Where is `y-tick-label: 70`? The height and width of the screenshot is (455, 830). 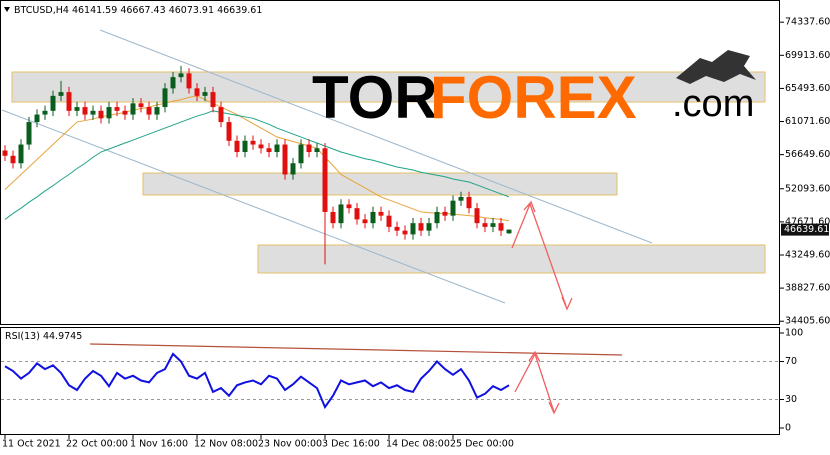
y-tick-label: 70 is located at coordinates (791, 361).